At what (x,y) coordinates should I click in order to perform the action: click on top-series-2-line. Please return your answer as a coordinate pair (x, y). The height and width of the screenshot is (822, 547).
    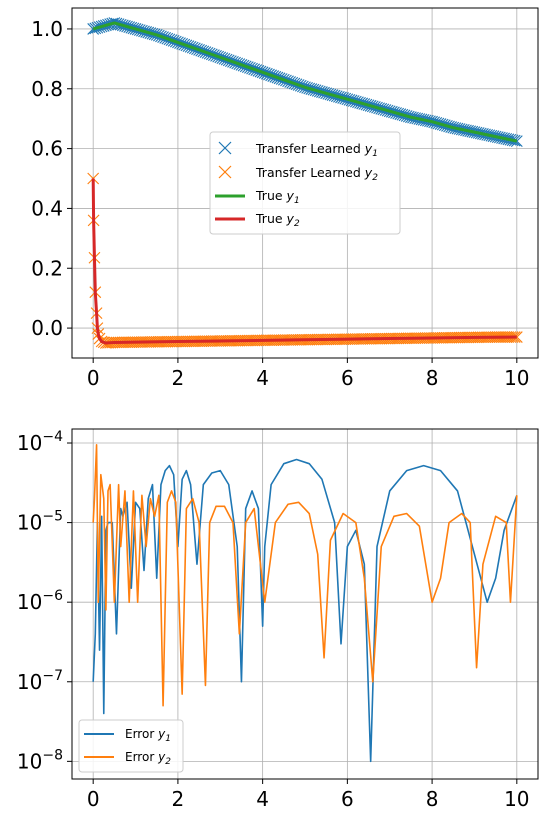
    Looking at the image, I should click on (305, 82).